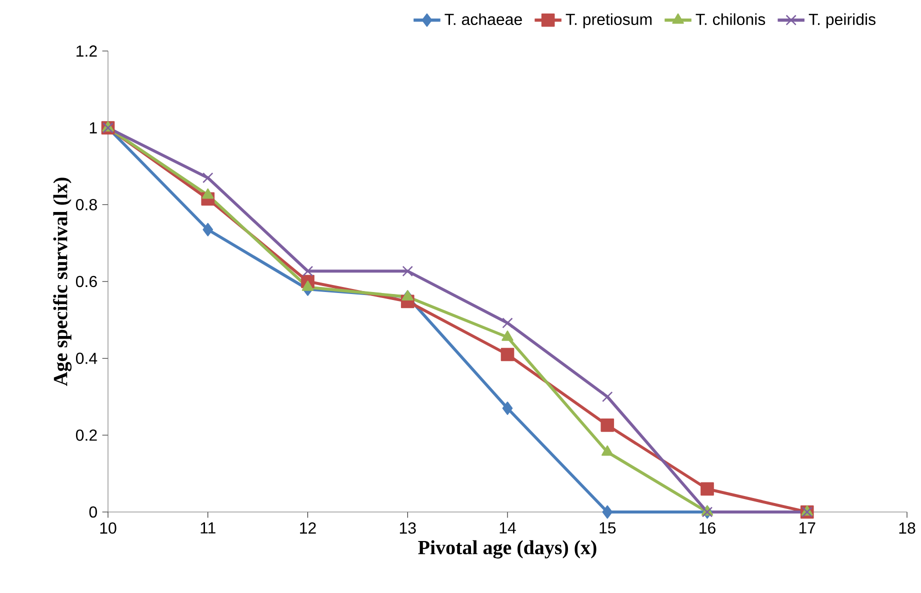 The width and height of the screenshot is (921, 593). Describe the element at coordinates (62, 282) in the screenshot. I see `y-axis-title: Age specific survival (lx)` at that location.